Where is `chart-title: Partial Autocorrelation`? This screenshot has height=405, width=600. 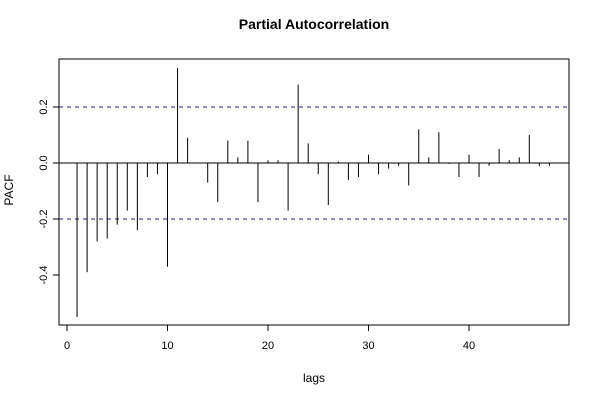
chart-title: Partial Autocorrelation is located at coordinates (314, 24).